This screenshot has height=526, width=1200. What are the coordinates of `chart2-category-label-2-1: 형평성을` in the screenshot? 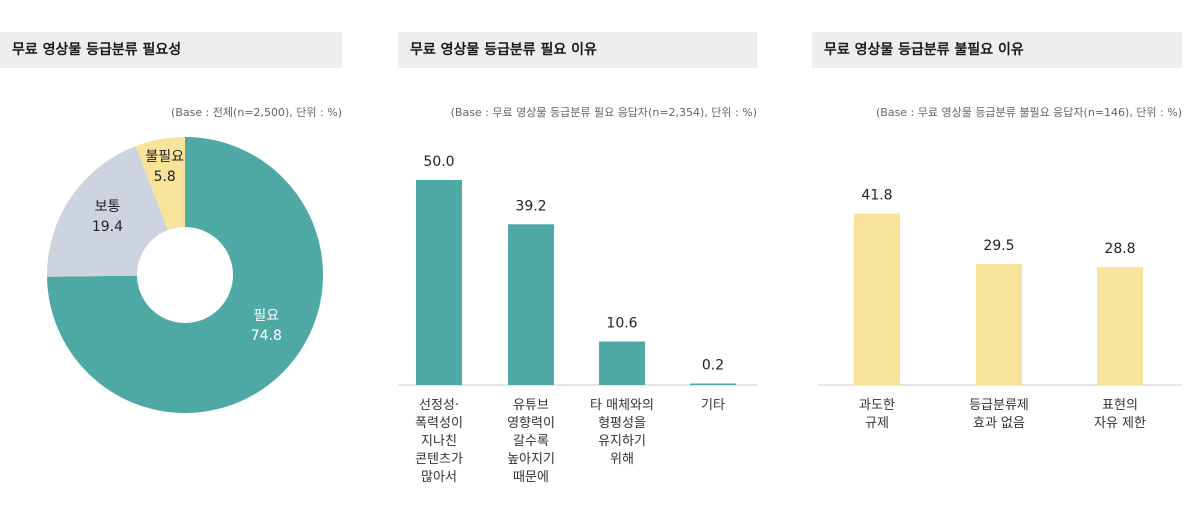 It's located at (622, 423).